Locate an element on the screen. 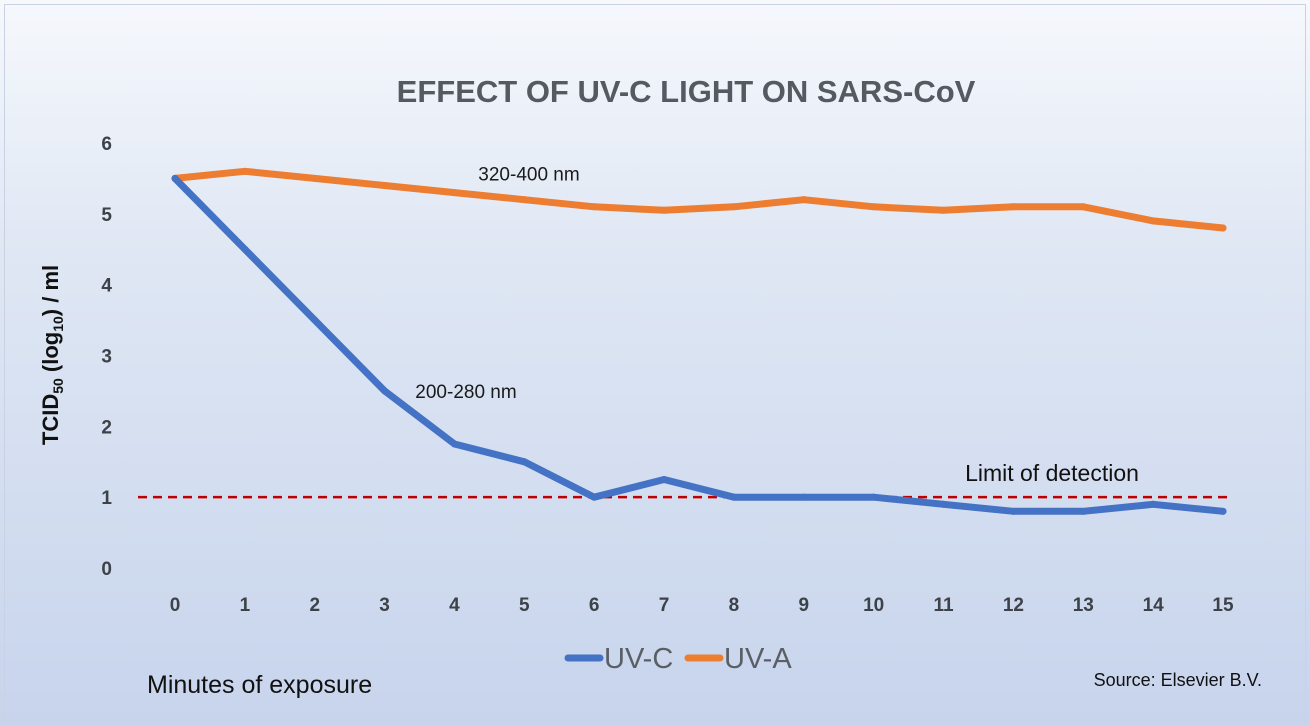  y-axis-label: TCID50 (log10) / ml is located at coordinates (52, 355).